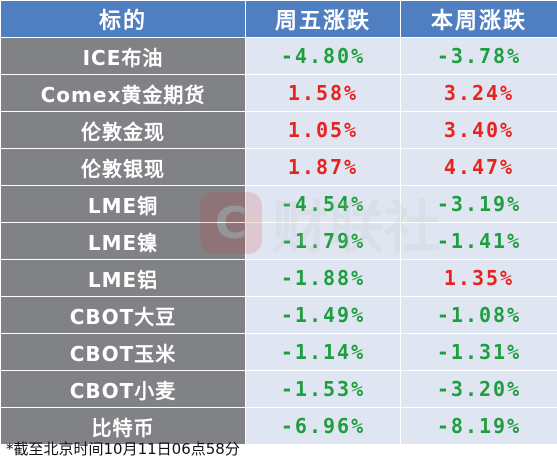 This screenshot has height=460, width=557. Describe the element at coordinates (123, 56) in the screenshot. I see `row-name: ICE布油` at that location.